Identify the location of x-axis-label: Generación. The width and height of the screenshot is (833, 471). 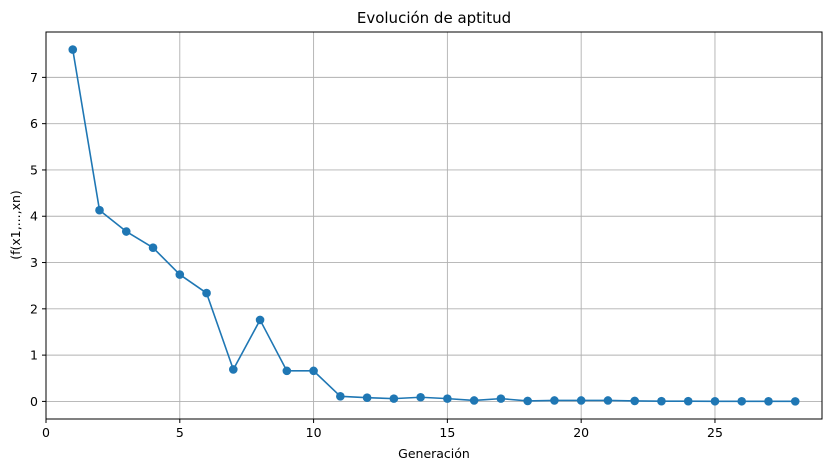
(434, 453).